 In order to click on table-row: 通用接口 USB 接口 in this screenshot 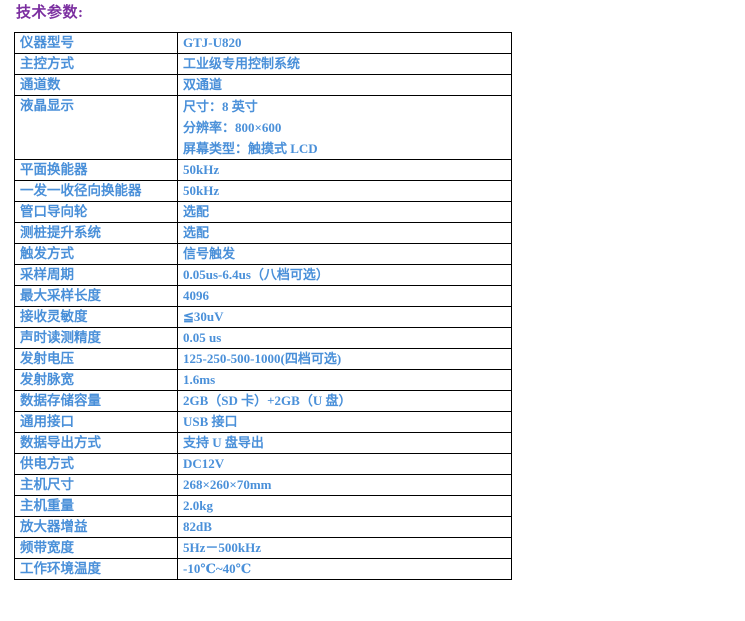, I will do `click(263, 422)`.